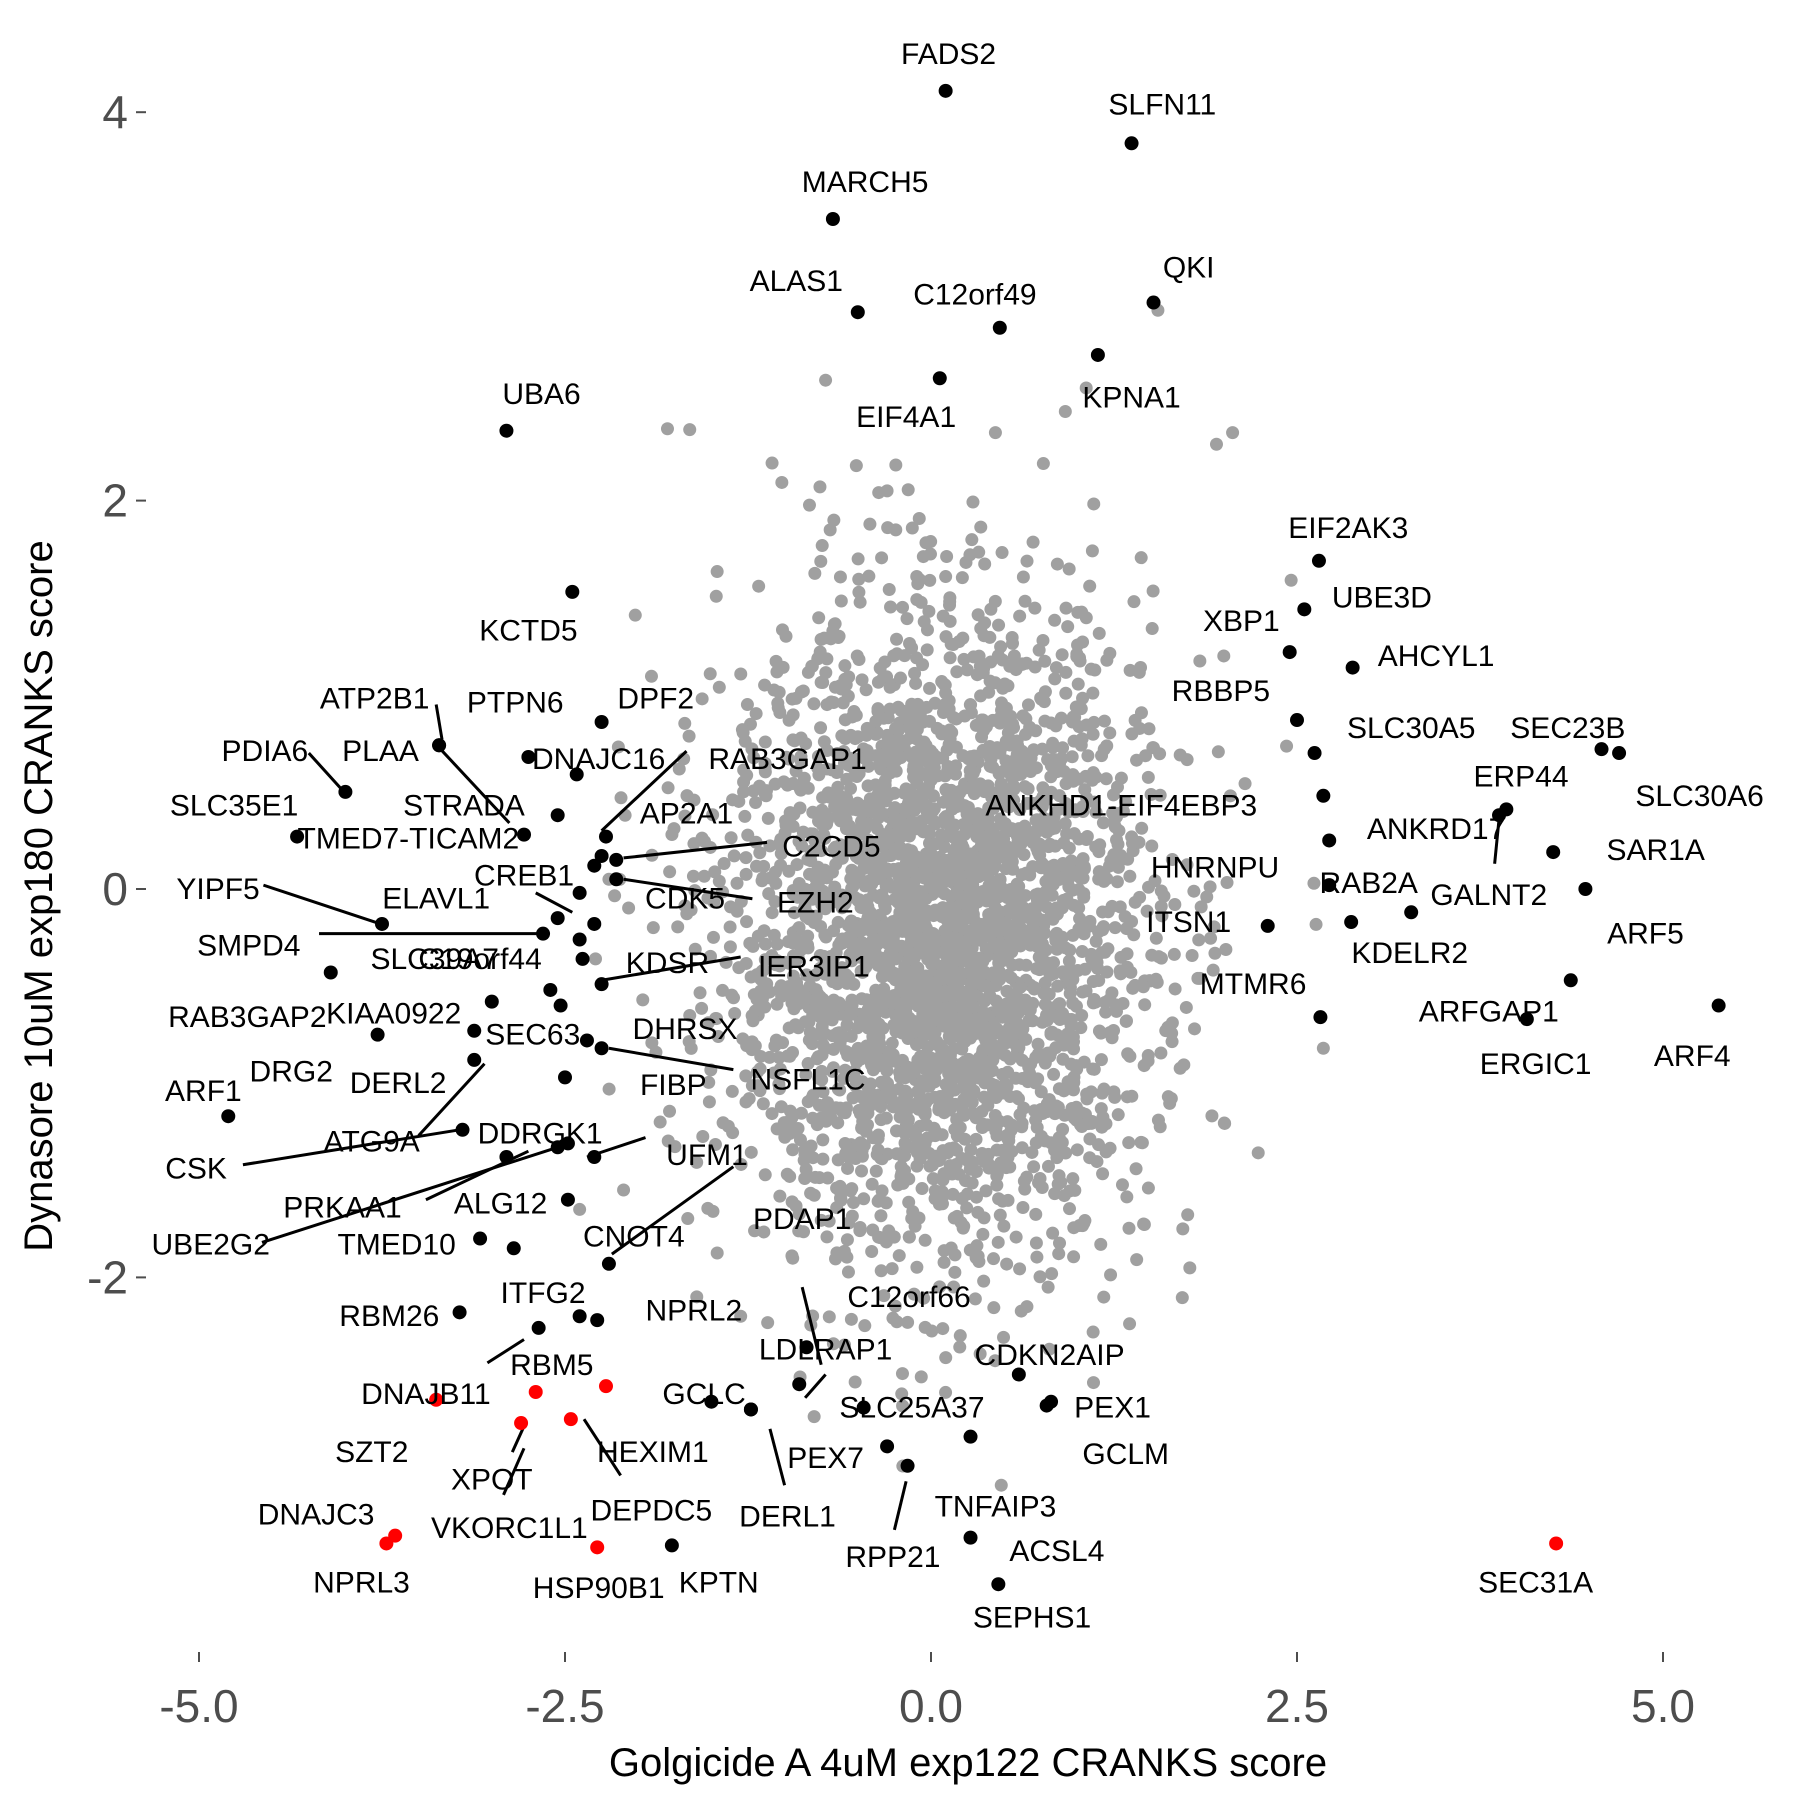 Image resolution: width=1800 pixels, height=1800 pixels. I want to click on point-depdc5, so click(570, 1419).